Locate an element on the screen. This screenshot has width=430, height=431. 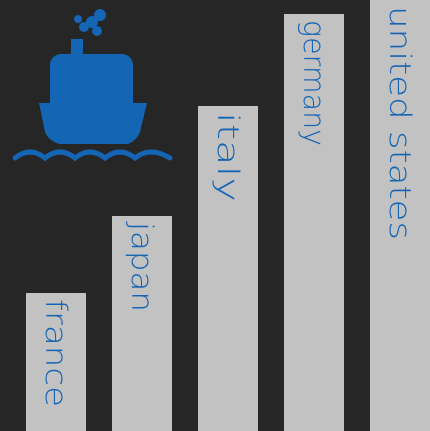
category-label-united-states: united states is located at coordinates (400, 123).